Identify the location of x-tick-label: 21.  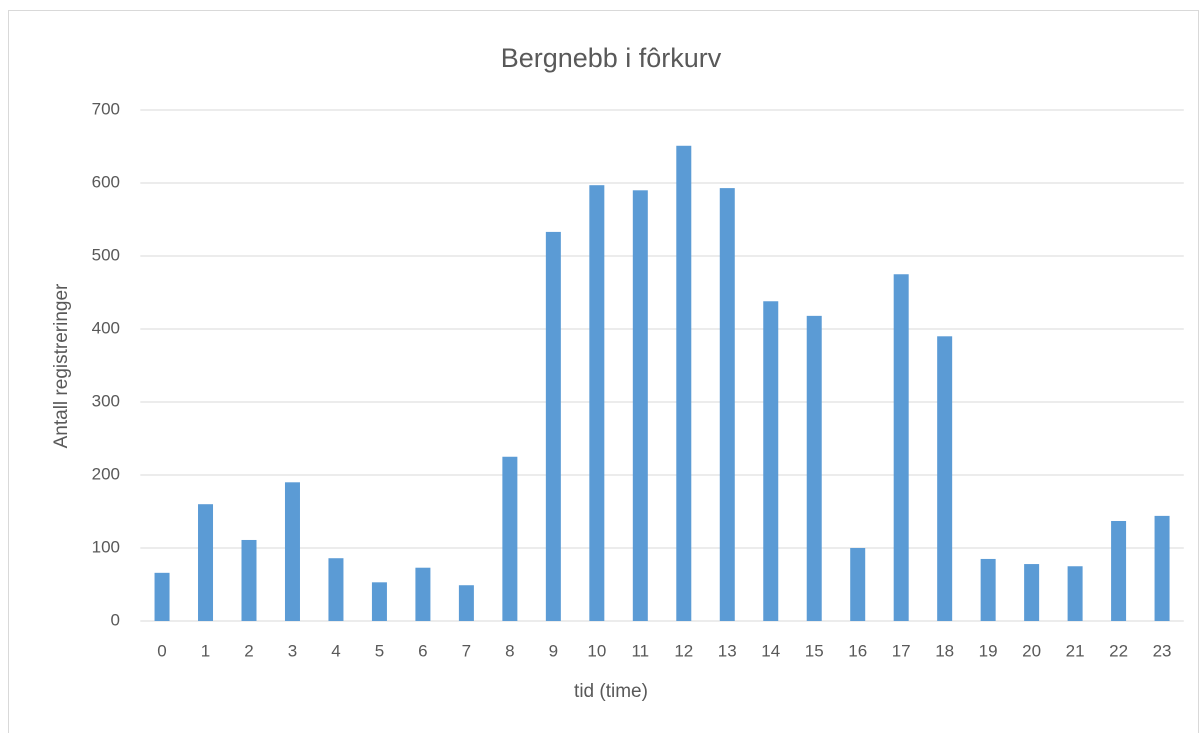
(1075, 650).